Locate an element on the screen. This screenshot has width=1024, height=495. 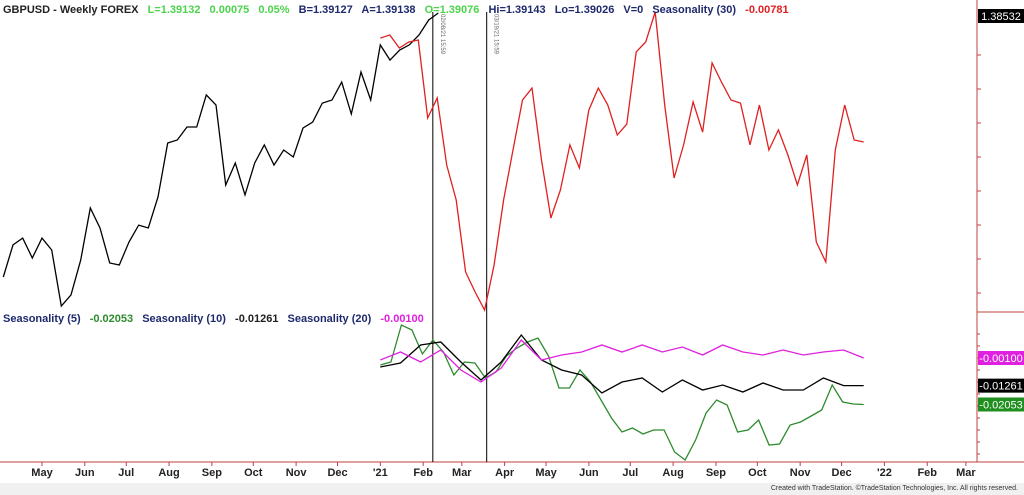
pct-change: 0.05% is located at coordinates (274, 10).